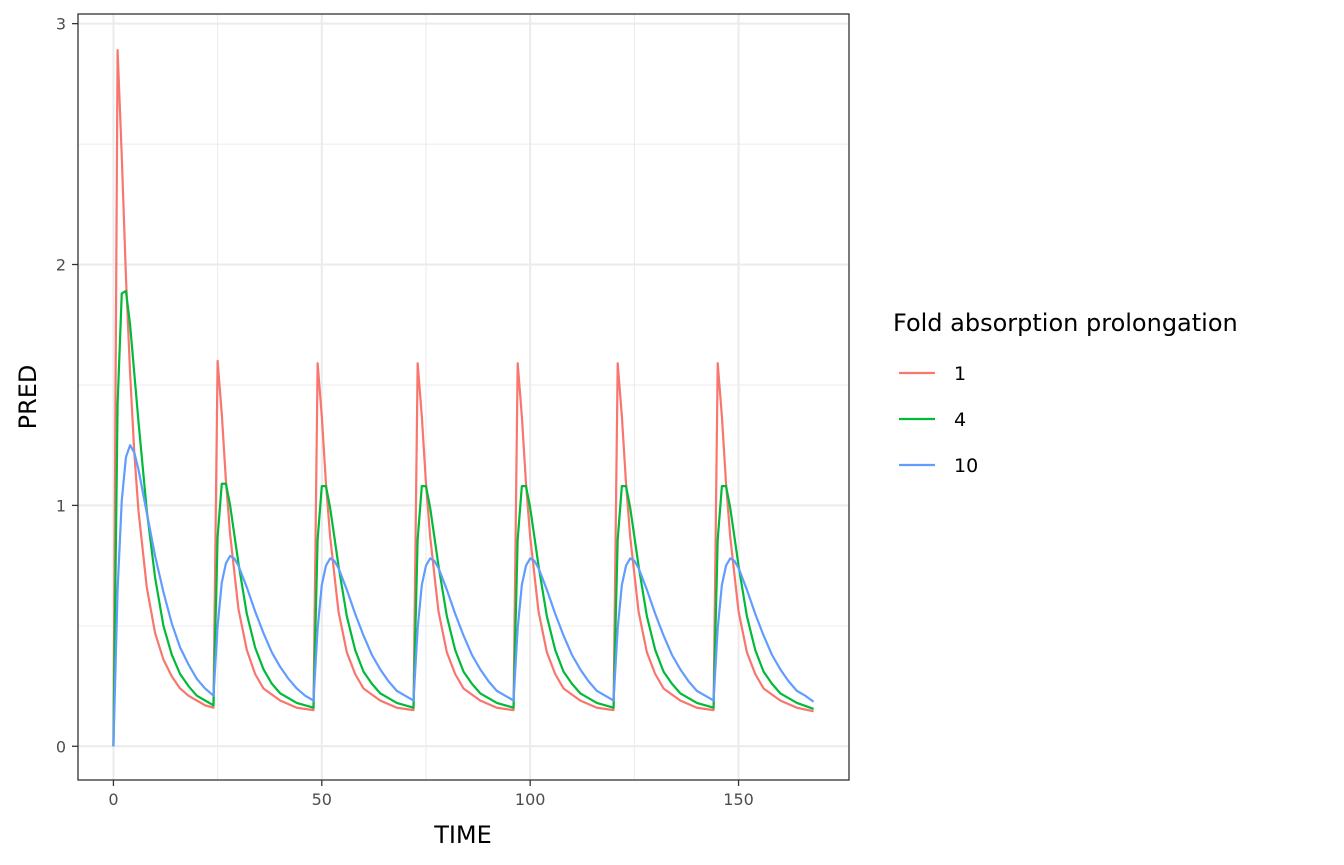 The height and width of the screenshot is (865, 1344). I want to click on x-tick-label: 50, so click(322, 799).